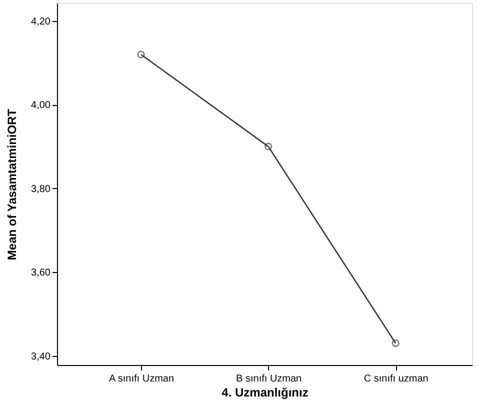 The image size is (478, 409). Describe the element at coordinates (12, 184) in the screenshot. I see `y-axis-title: Mean of YasamtatminiORT` at that location.